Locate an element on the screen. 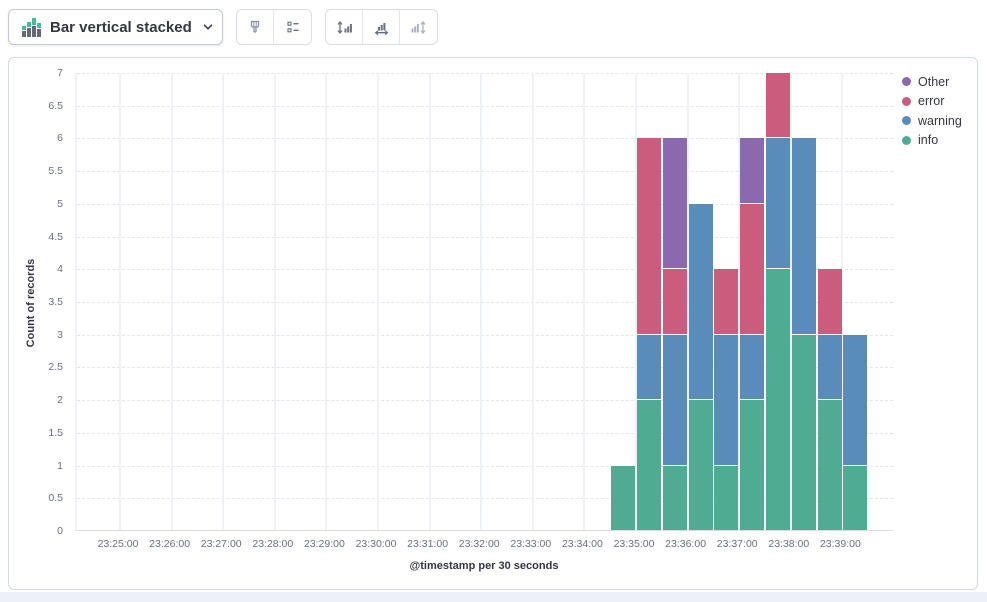  legend-label: warning is located at coordinates (940, 120).